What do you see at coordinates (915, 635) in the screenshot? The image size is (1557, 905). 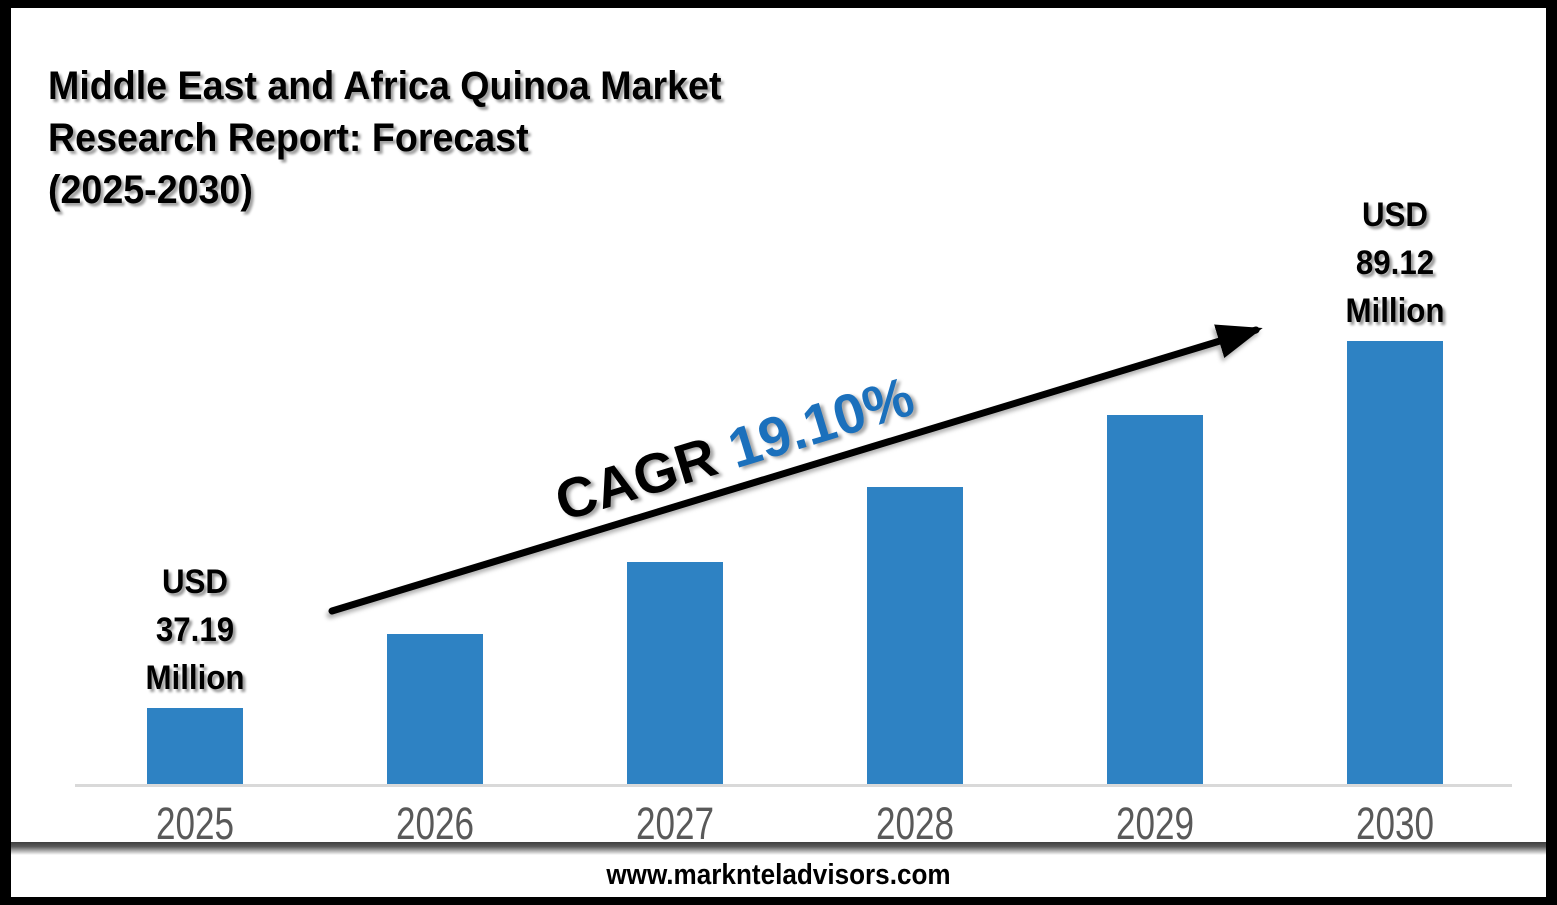 I see `bar-2028` at bounding box center [915, 635].